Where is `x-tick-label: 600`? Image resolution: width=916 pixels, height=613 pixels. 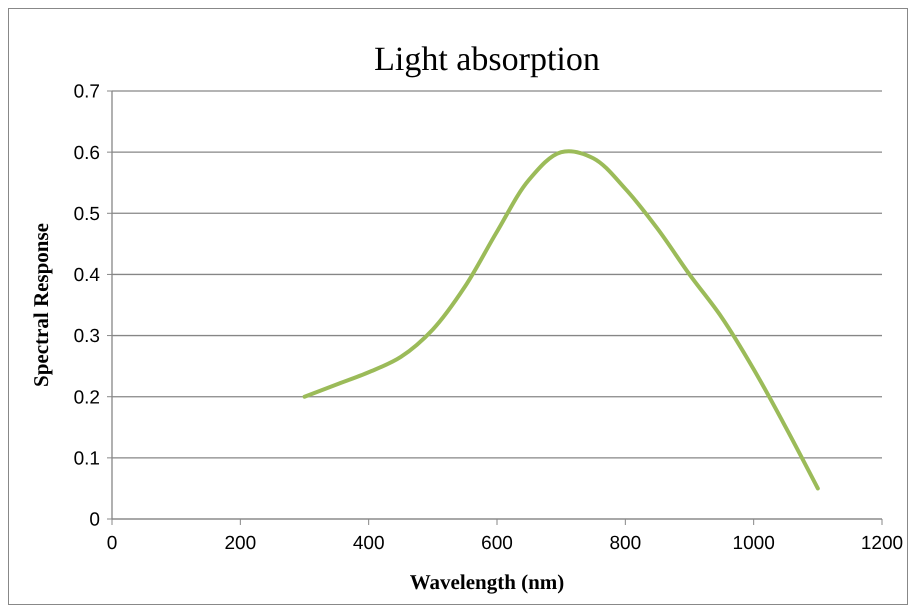
x-tick-label: 600 is located at coordinates (497, 543).